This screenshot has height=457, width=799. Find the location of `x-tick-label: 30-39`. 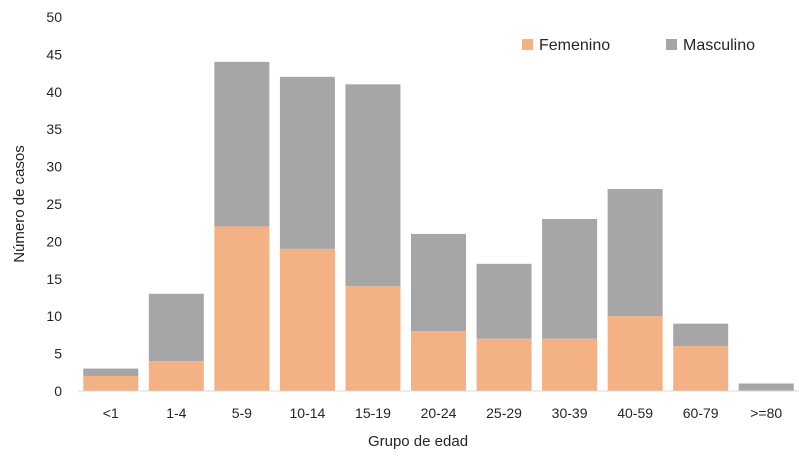

x-tick-label: 30-39 is located at coordinates (570, 413).